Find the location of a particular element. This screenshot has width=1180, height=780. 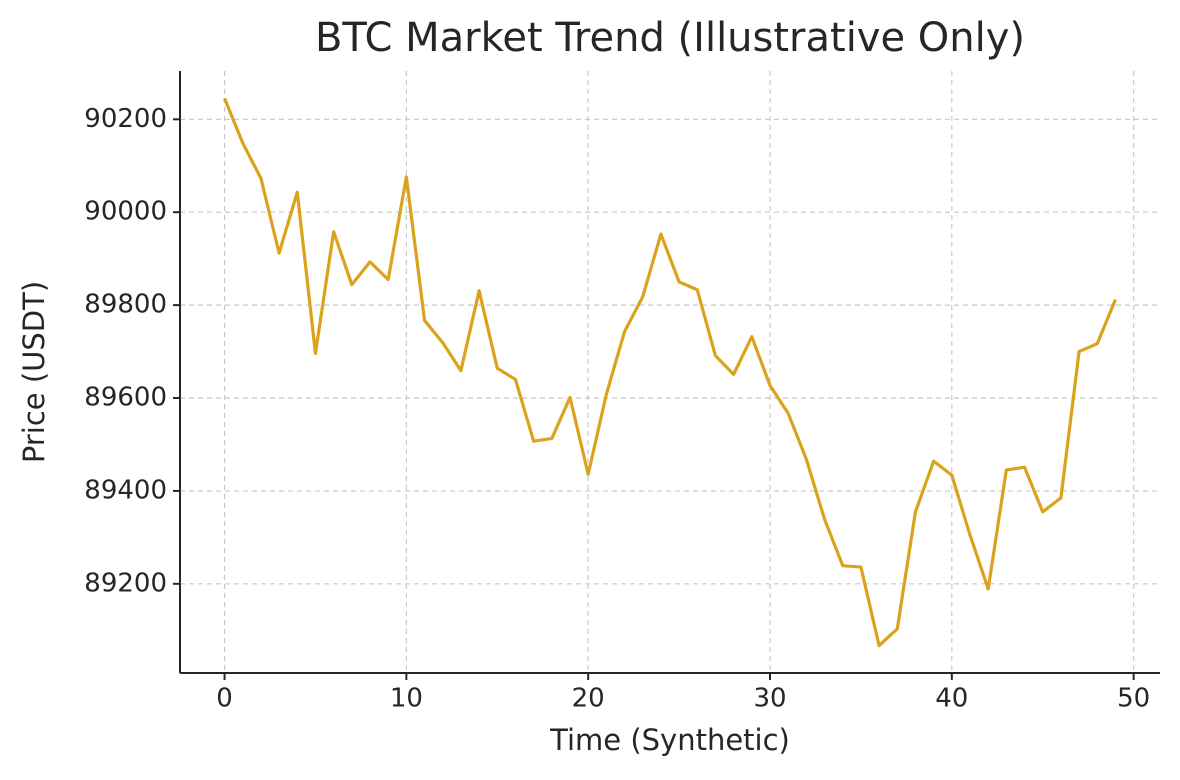

chart-title: BTC Market Trend (Illustrative Only) is located at coordinates (670, 38).